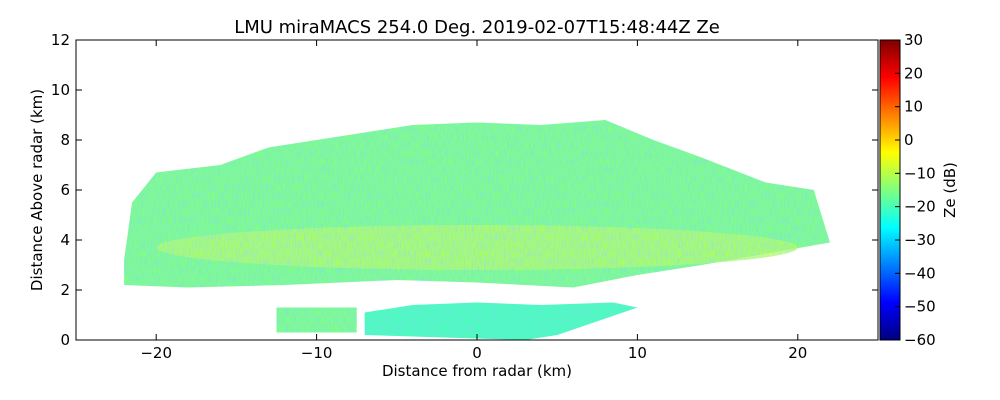 The width and height of the screenshot is (1000, 400). I want to click on echo-core-main-cloud-layer, so click(477, 247).